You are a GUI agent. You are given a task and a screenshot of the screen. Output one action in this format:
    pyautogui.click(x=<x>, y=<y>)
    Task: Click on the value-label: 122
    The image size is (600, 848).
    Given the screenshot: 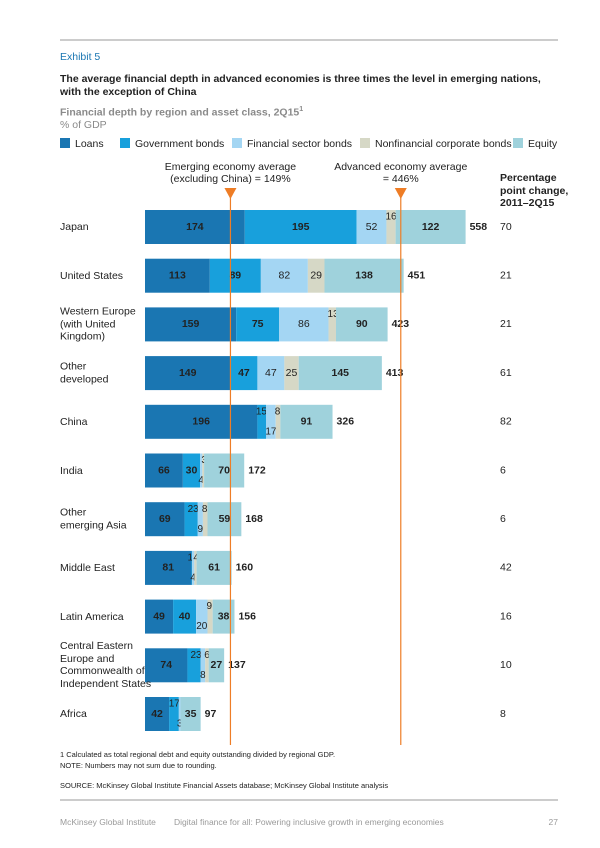 What is the action you would take?
    pyautogui.click(x=431, y=227)
    